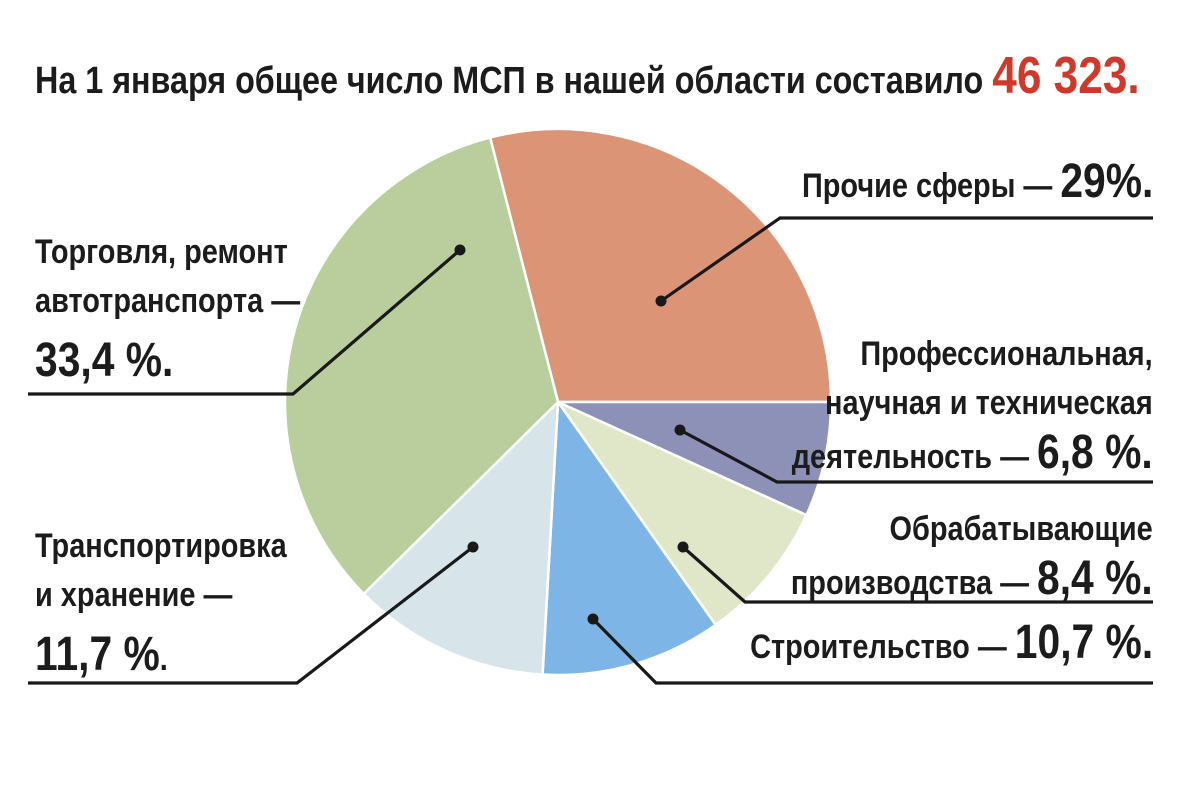 Image resolution: width=1181 pixels, height=787 pixels. I want to click on callout-other: Прочие сферы — 29%., so click(977, 184).